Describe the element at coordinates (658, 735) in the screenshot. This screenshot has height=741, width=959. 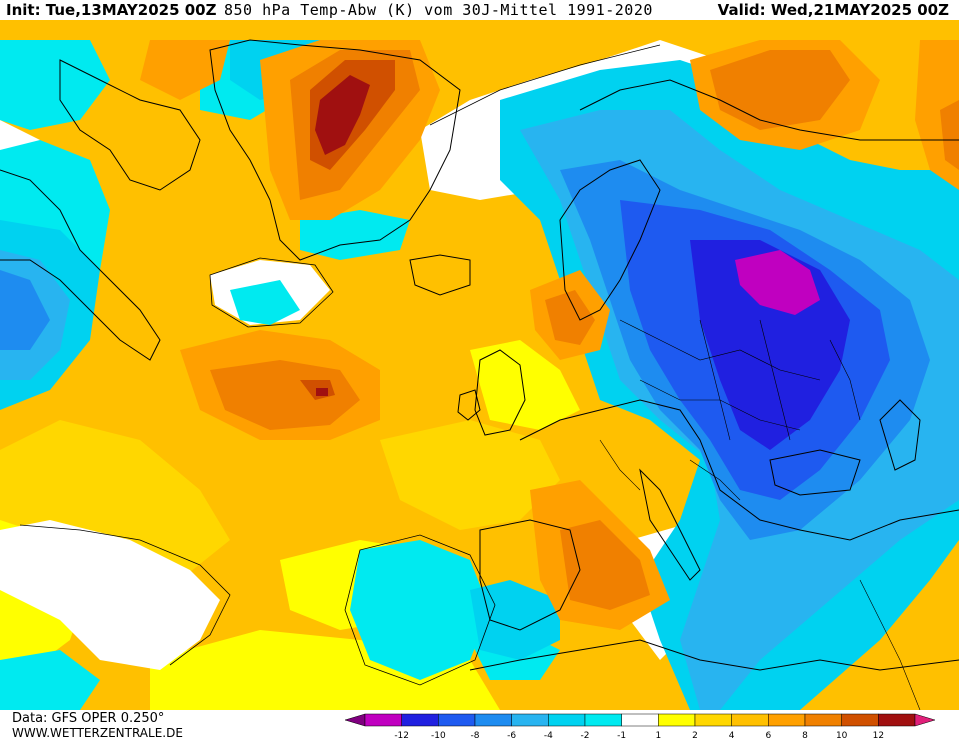
I see `legend-tick-label: 1` at that location.